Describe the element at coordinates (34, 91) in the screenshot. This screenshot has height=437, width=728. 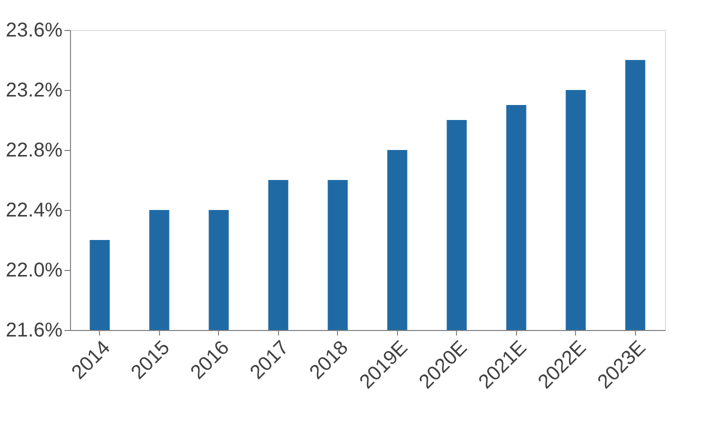
I see `y-tick-label: 23.2%` at that location.